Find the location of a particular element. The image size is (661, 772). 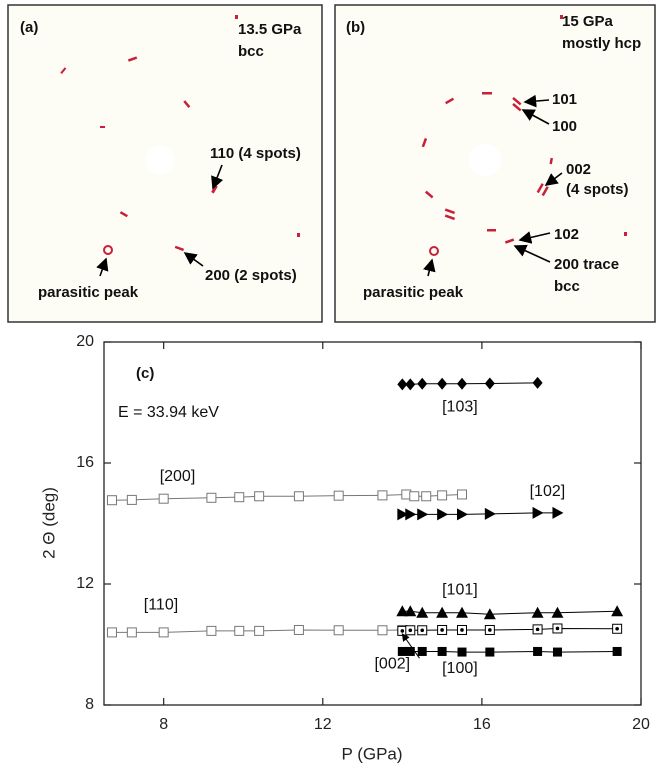

panel-label: (c) is located at coordinates (145, 373).